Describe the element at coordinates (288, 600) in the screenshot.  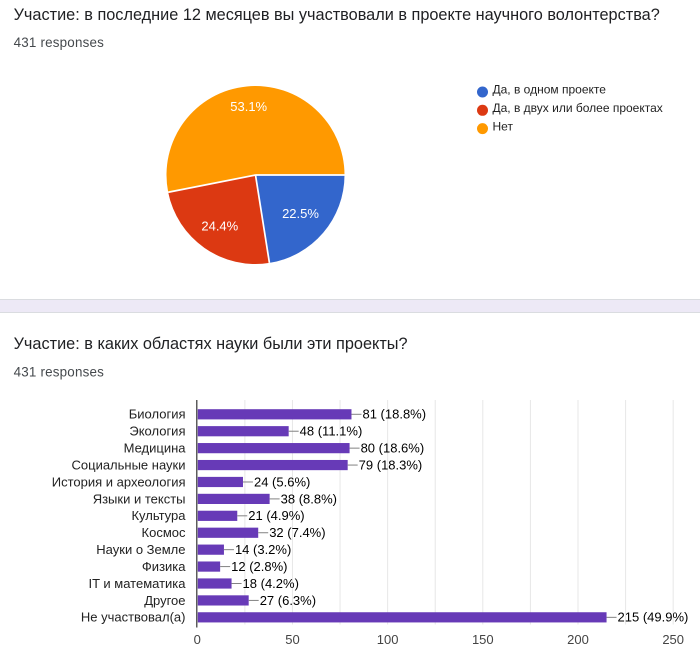
I see `svg-text: 27 (6.3%)` at that location.